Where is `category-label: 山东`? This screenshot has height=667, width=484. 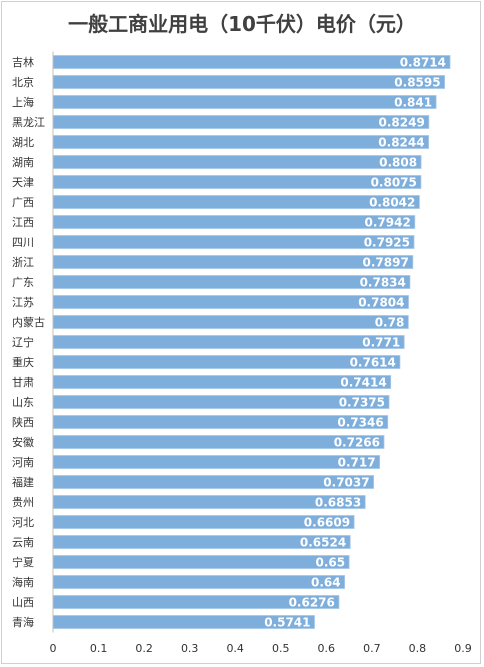 category-label: 山东 is located at coordinates (23, 402).